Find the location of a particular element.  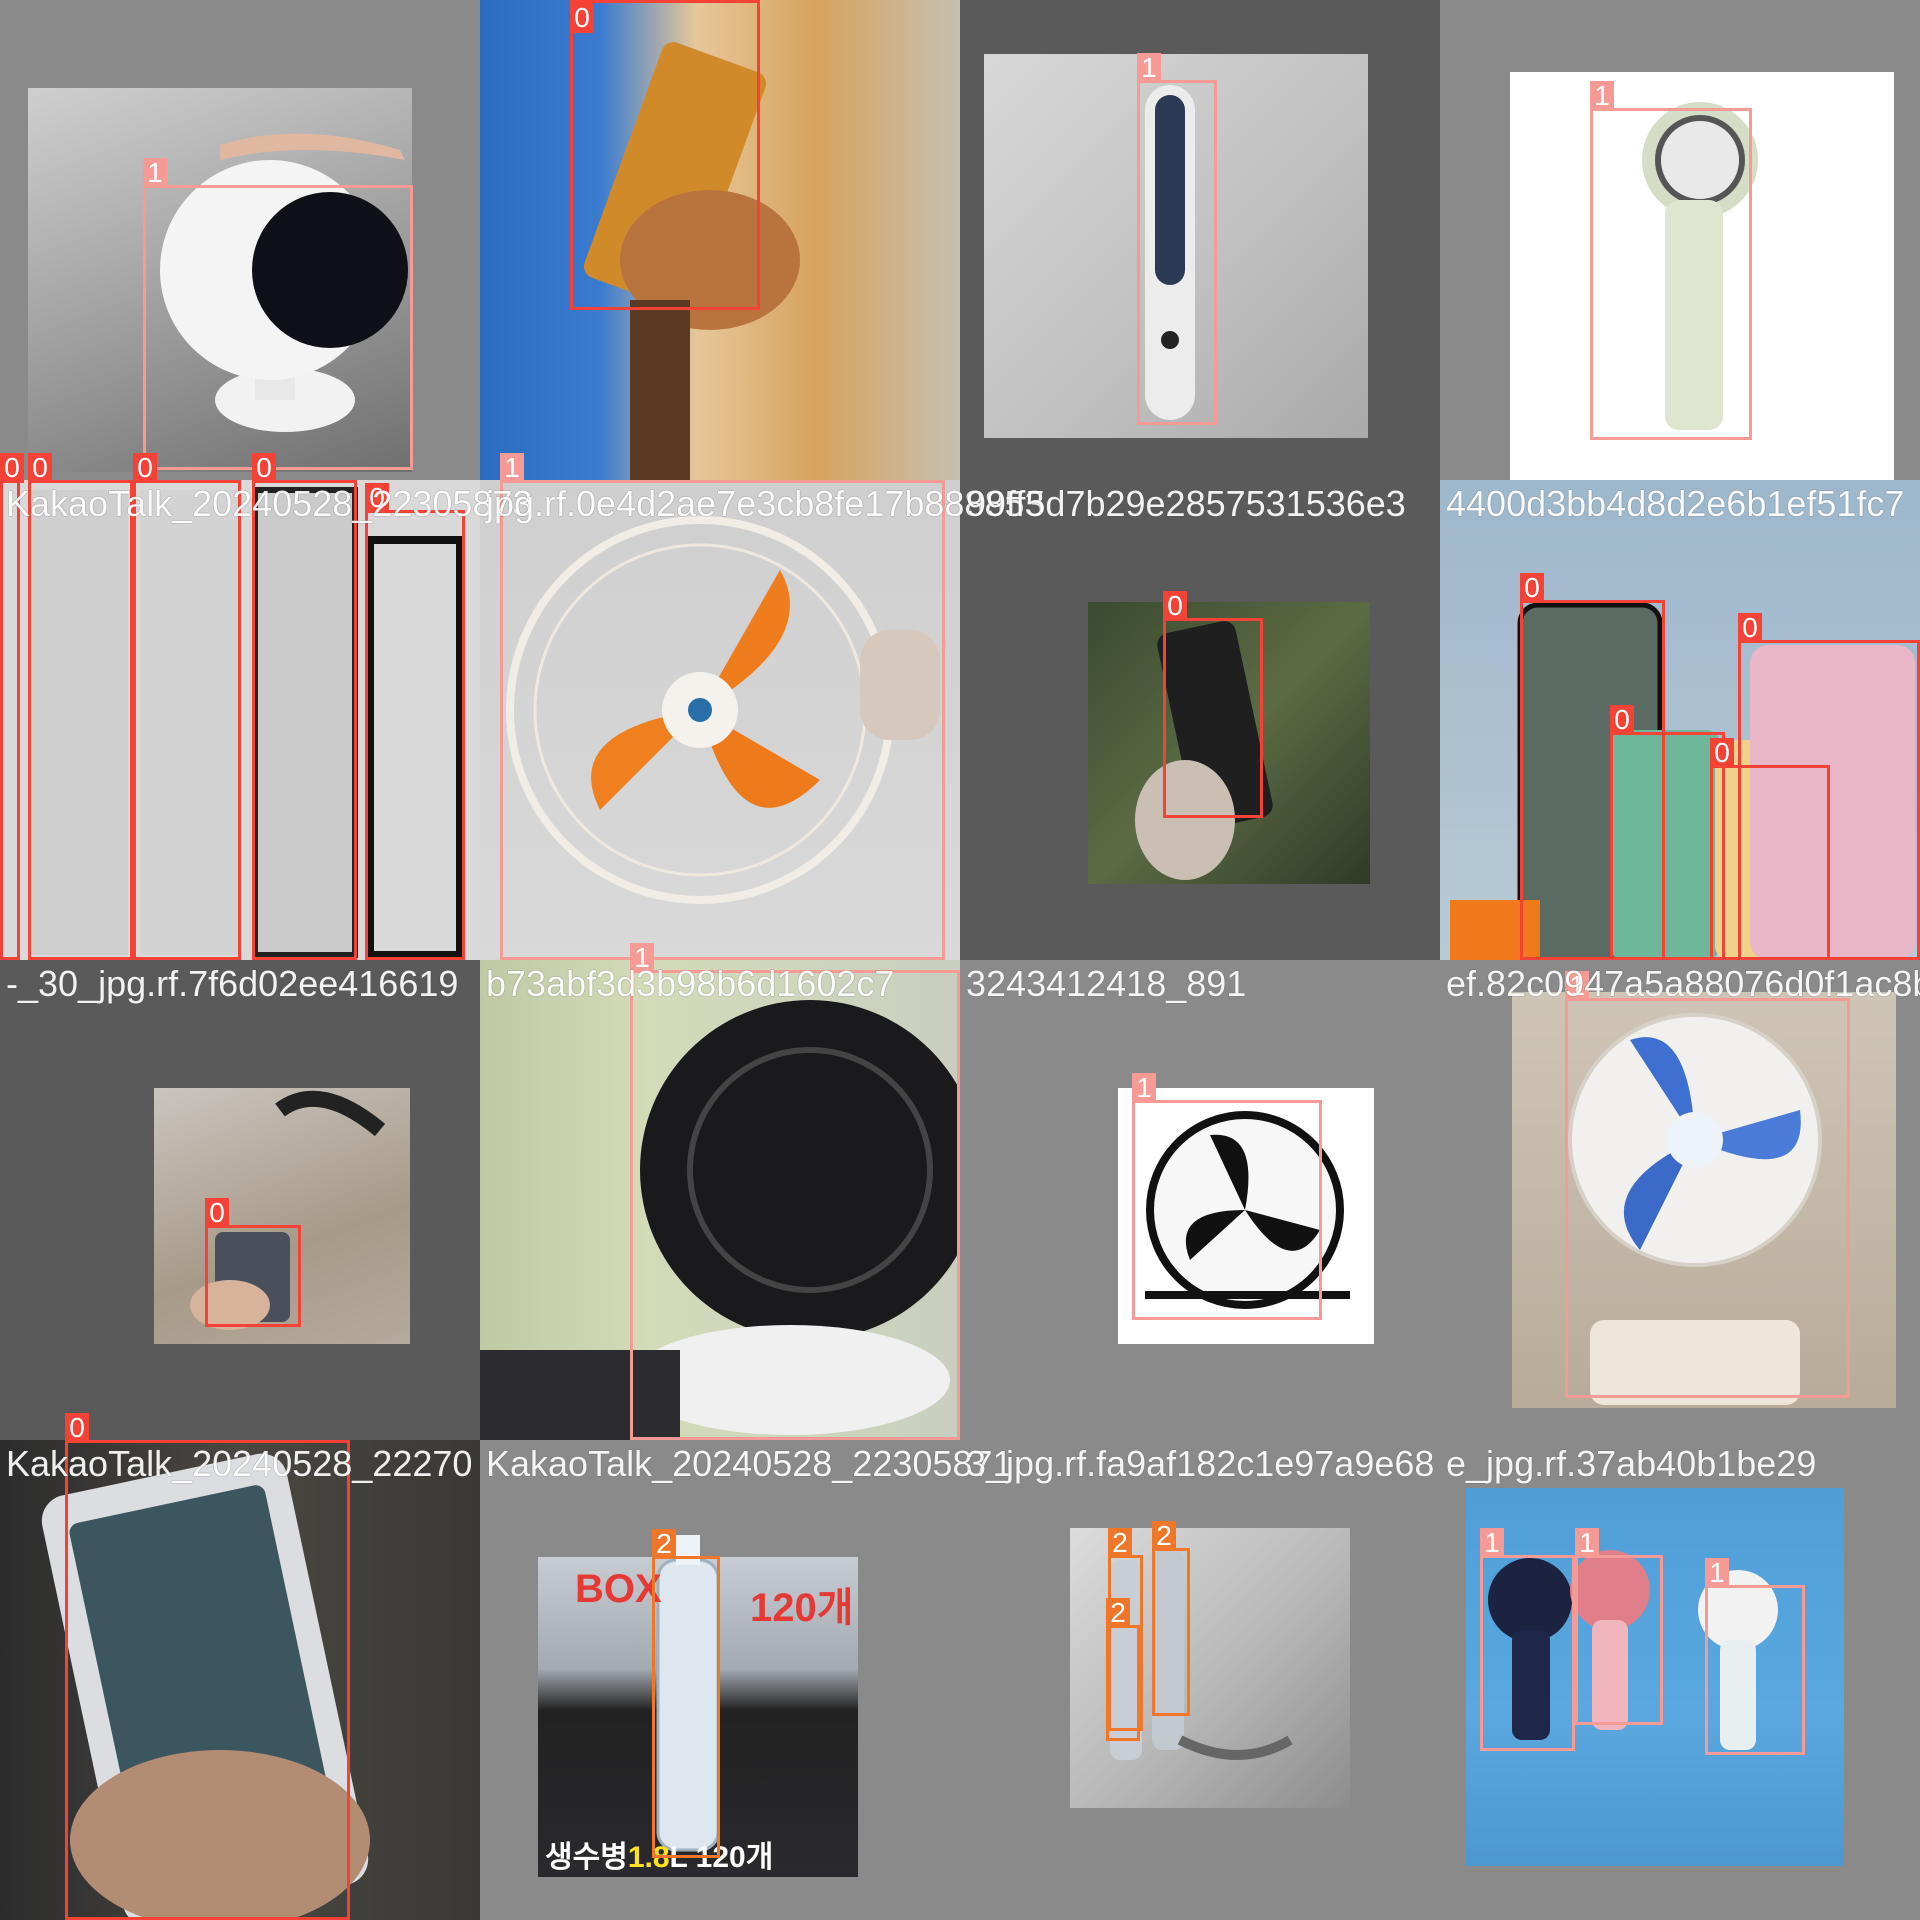

handheld-fan-illustration is located at coordinates (1700, 266).